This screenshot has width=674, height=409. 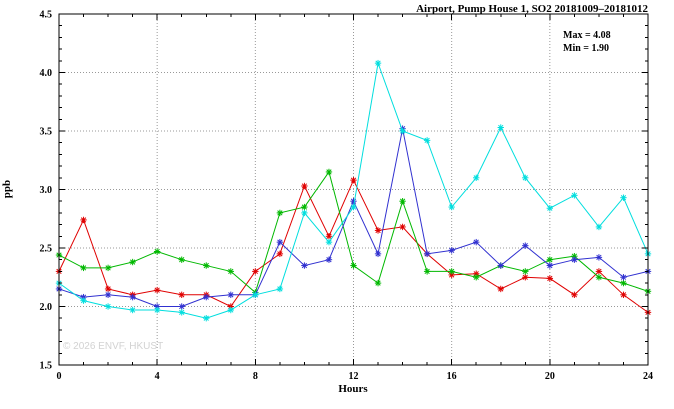 I want to click on chart-stats-annotation: Max = 4.08 Min = 1.90, so click(x=587, y=42).